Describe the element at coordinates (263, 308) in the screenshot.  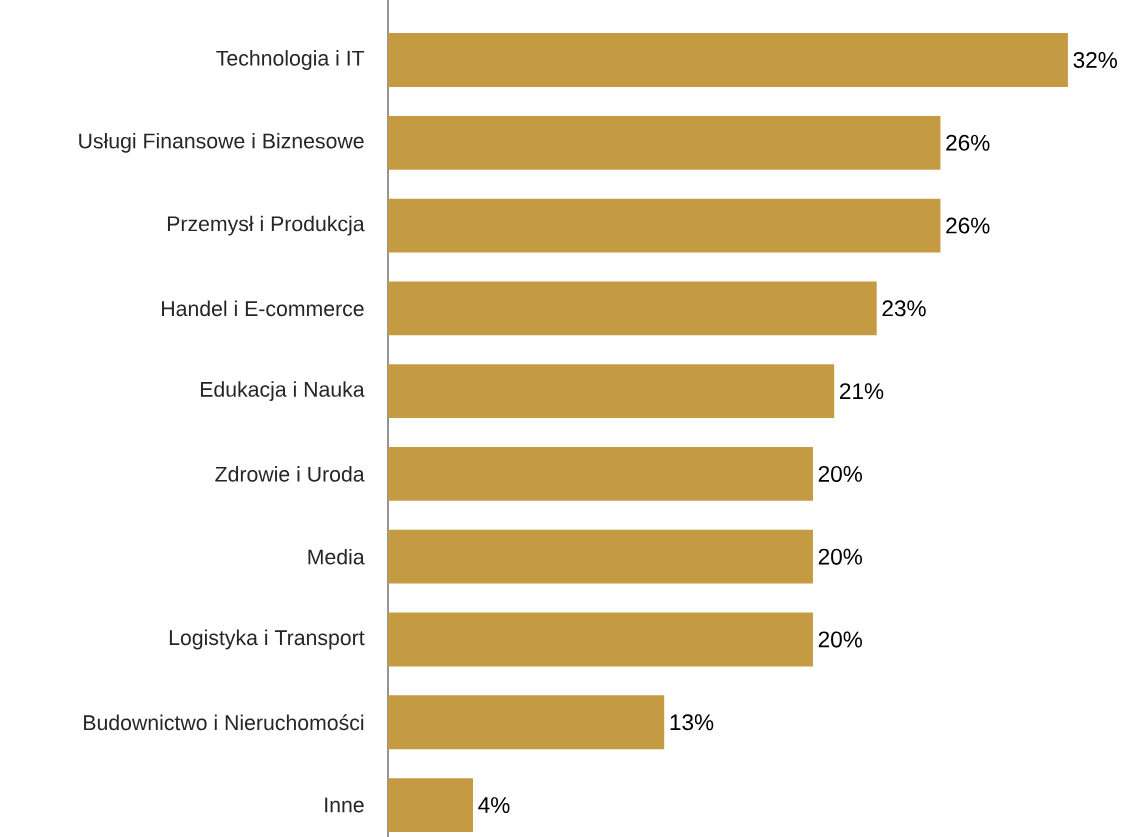
I see `y-tick-label: Handel i E-commerce` at that location.